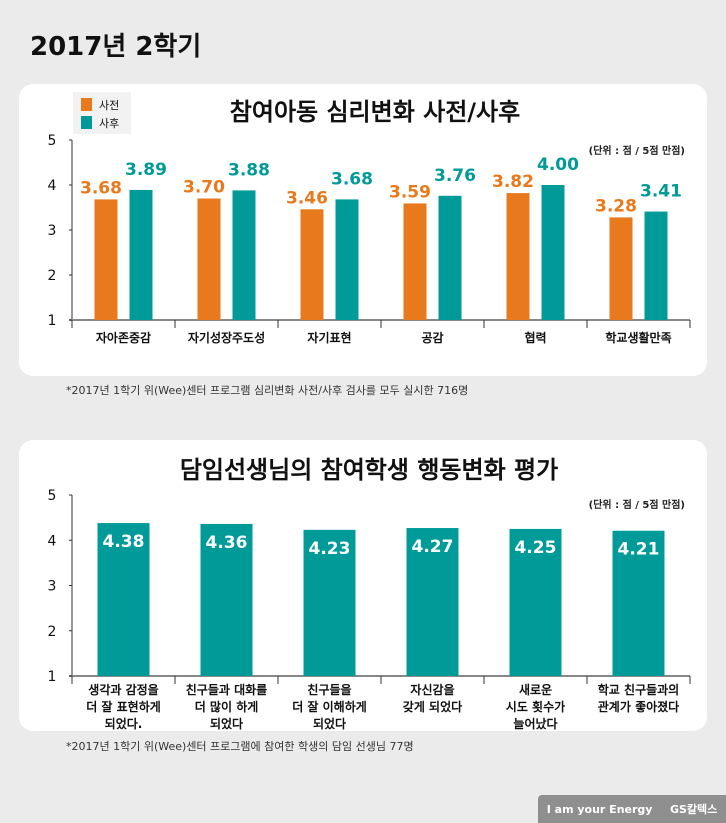 The height and width of the screenshot is (823, 726). What do you see at coordinates (535, 689) in the screenshot?
I see `category-label: 새로운` at bounding box center [535, 689].